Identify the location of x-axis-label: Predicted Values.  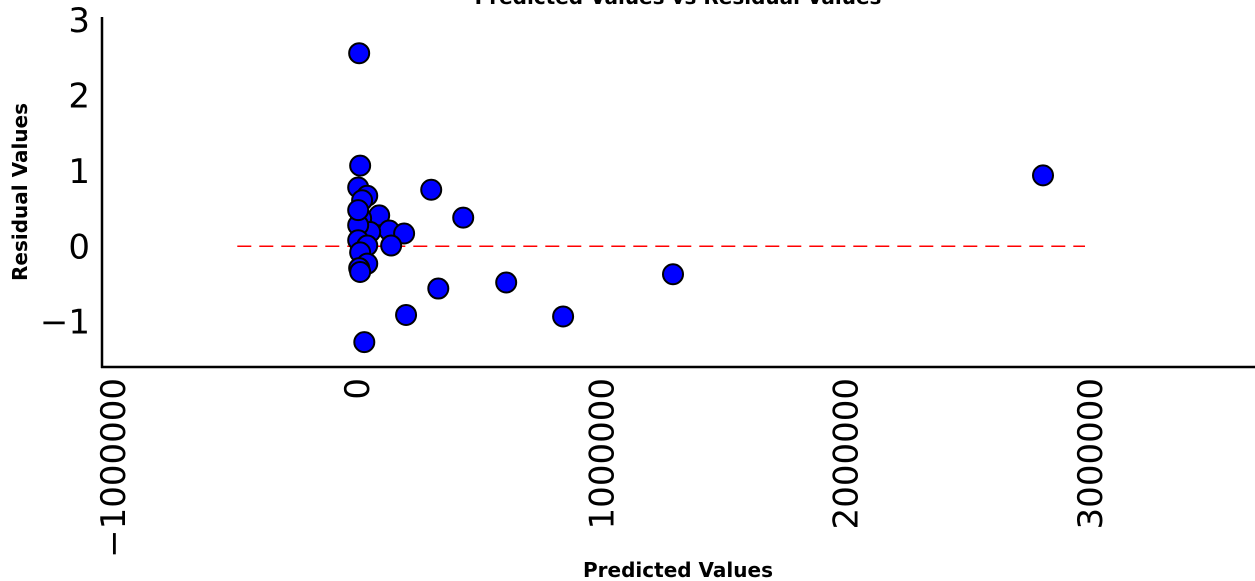
(678, 569).